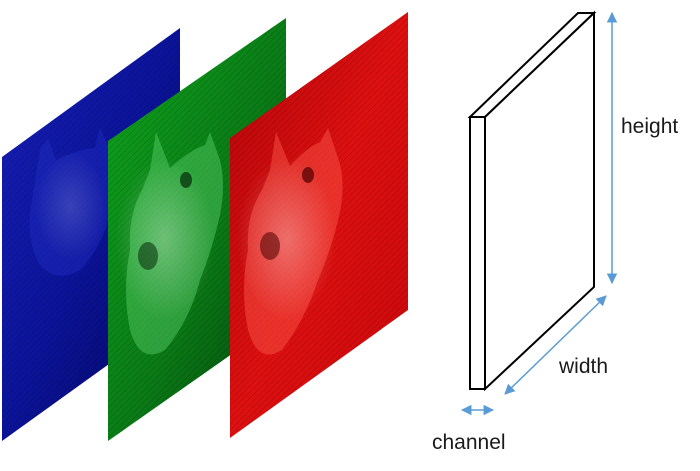 The height and width of the screenshot is (471, 700). Describe the element at coordinates (469, 442) in the screenshot. I see `channel-label: channel` at that location.